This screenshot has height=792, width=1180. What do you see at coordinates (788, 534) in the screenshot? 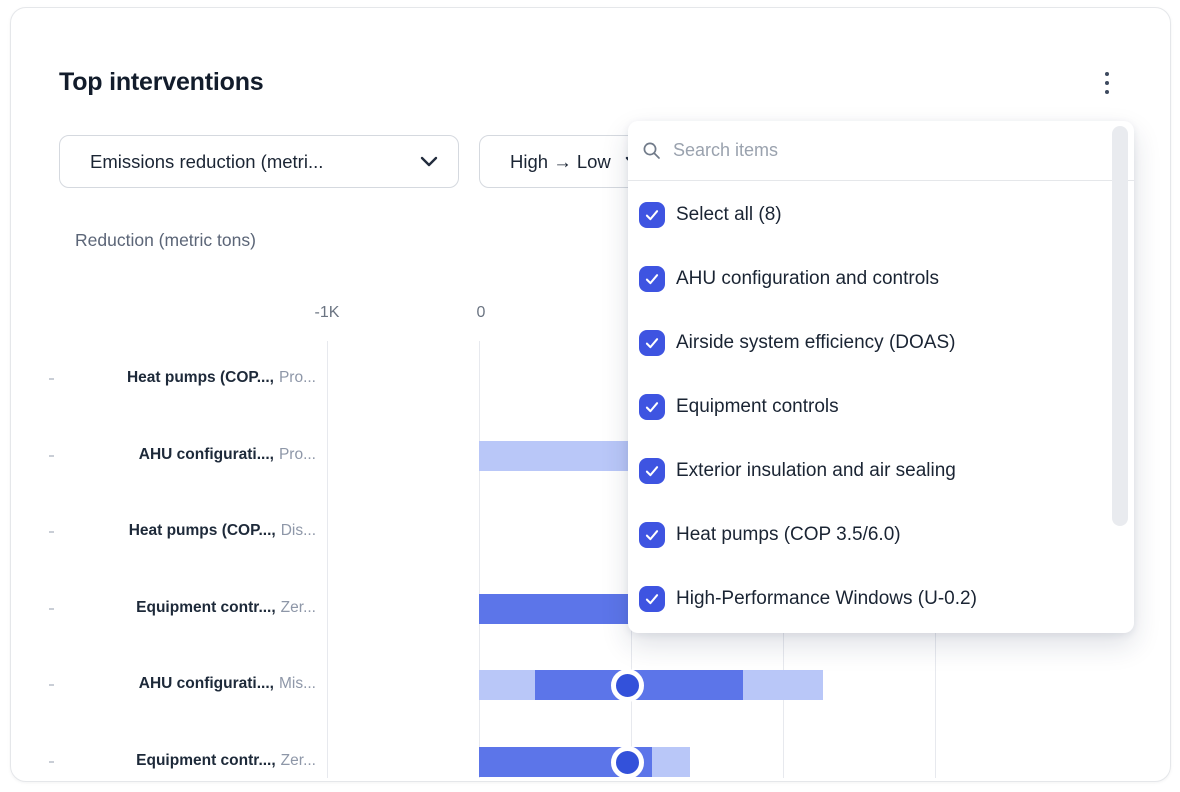
I see `dropdown-item-label: Heat pumps (COP 3.5/6.0)` at bounding box center [788, 534].